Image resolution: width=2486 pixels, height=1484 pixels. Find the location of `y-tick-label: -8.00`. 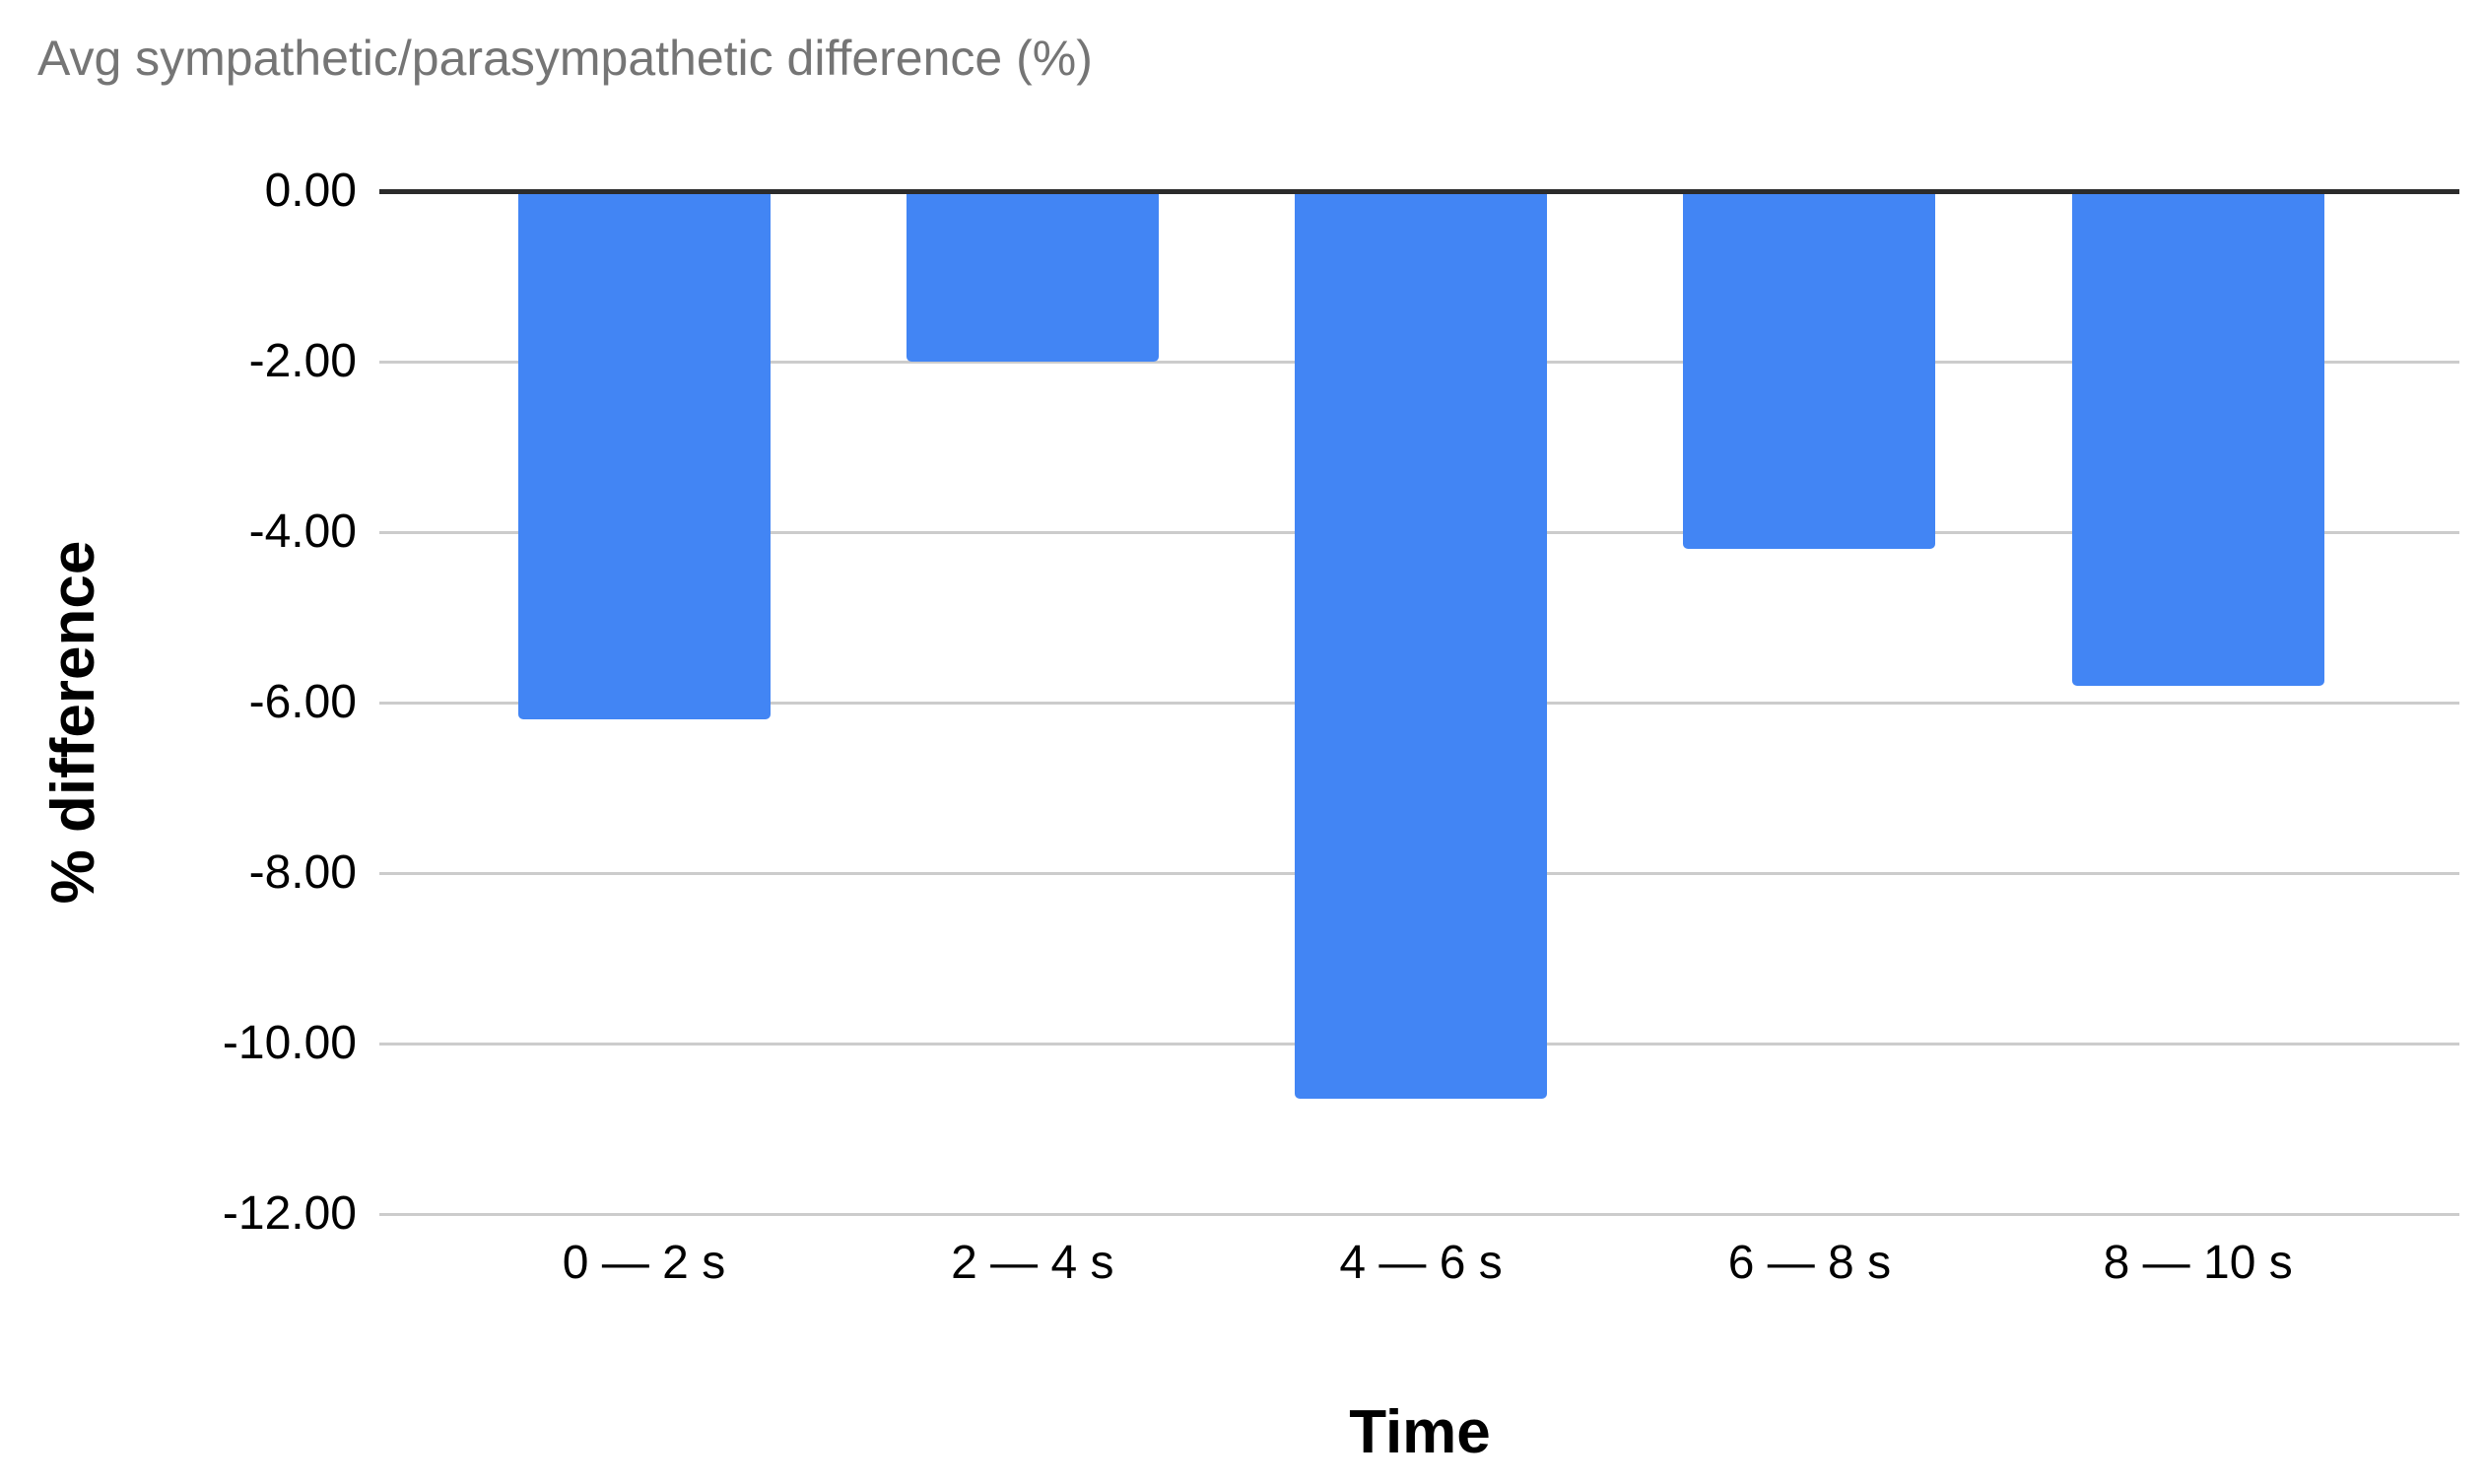

y-tick-label: -8.00 is located at coordinates (302, 872).